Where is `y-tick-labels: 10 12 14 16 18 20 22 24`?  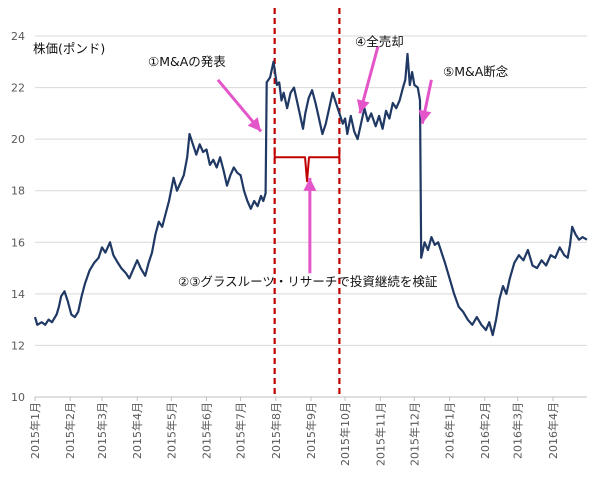
y-tick-labels: 10 12 14 16 18 20 22 24 is located at coordinates (18, 217).